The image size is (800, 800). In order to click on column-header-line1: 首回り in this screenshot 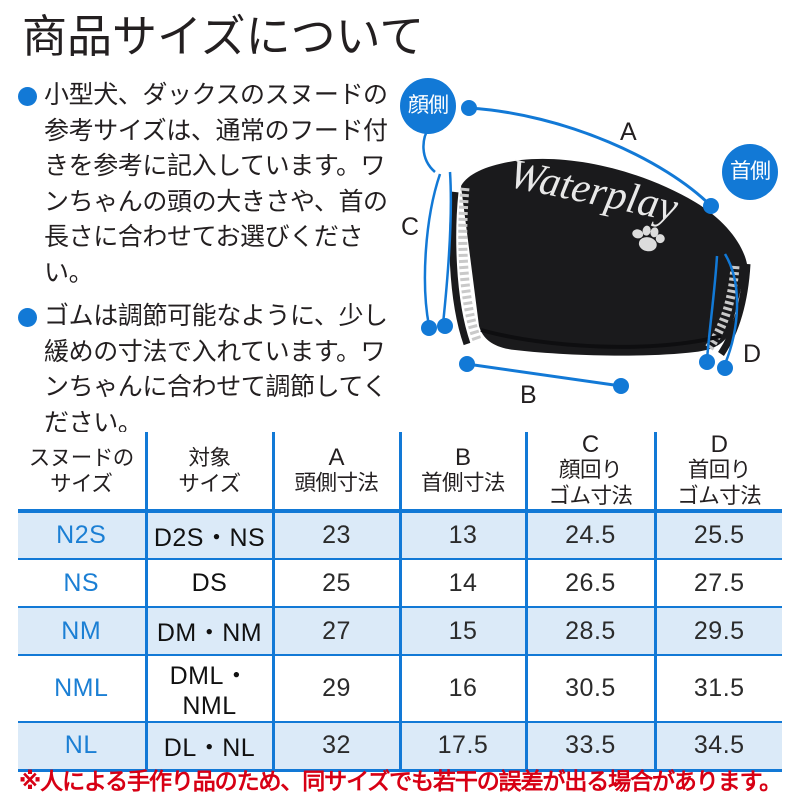, I will do `click(719, 470)`.